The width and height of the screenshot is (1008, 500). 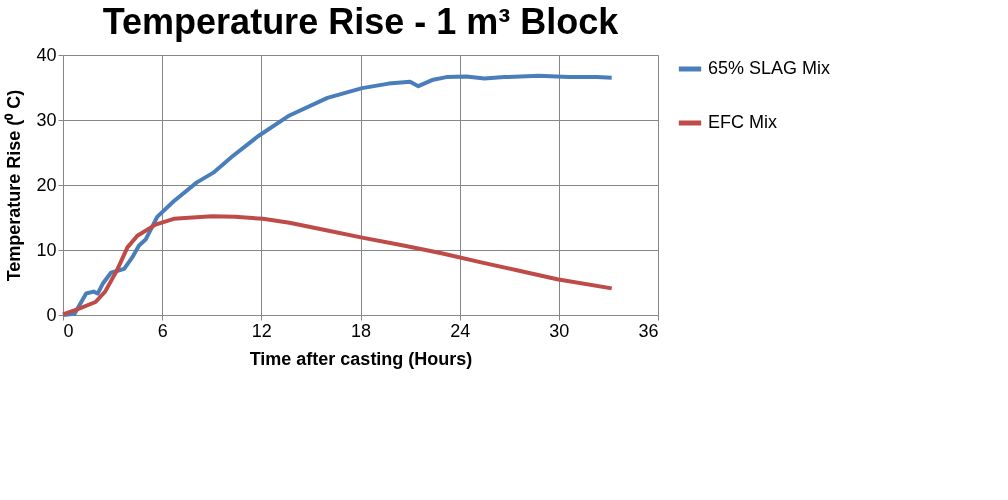 I want to click on y-tick-label: 30, so click(x=46, y=119).